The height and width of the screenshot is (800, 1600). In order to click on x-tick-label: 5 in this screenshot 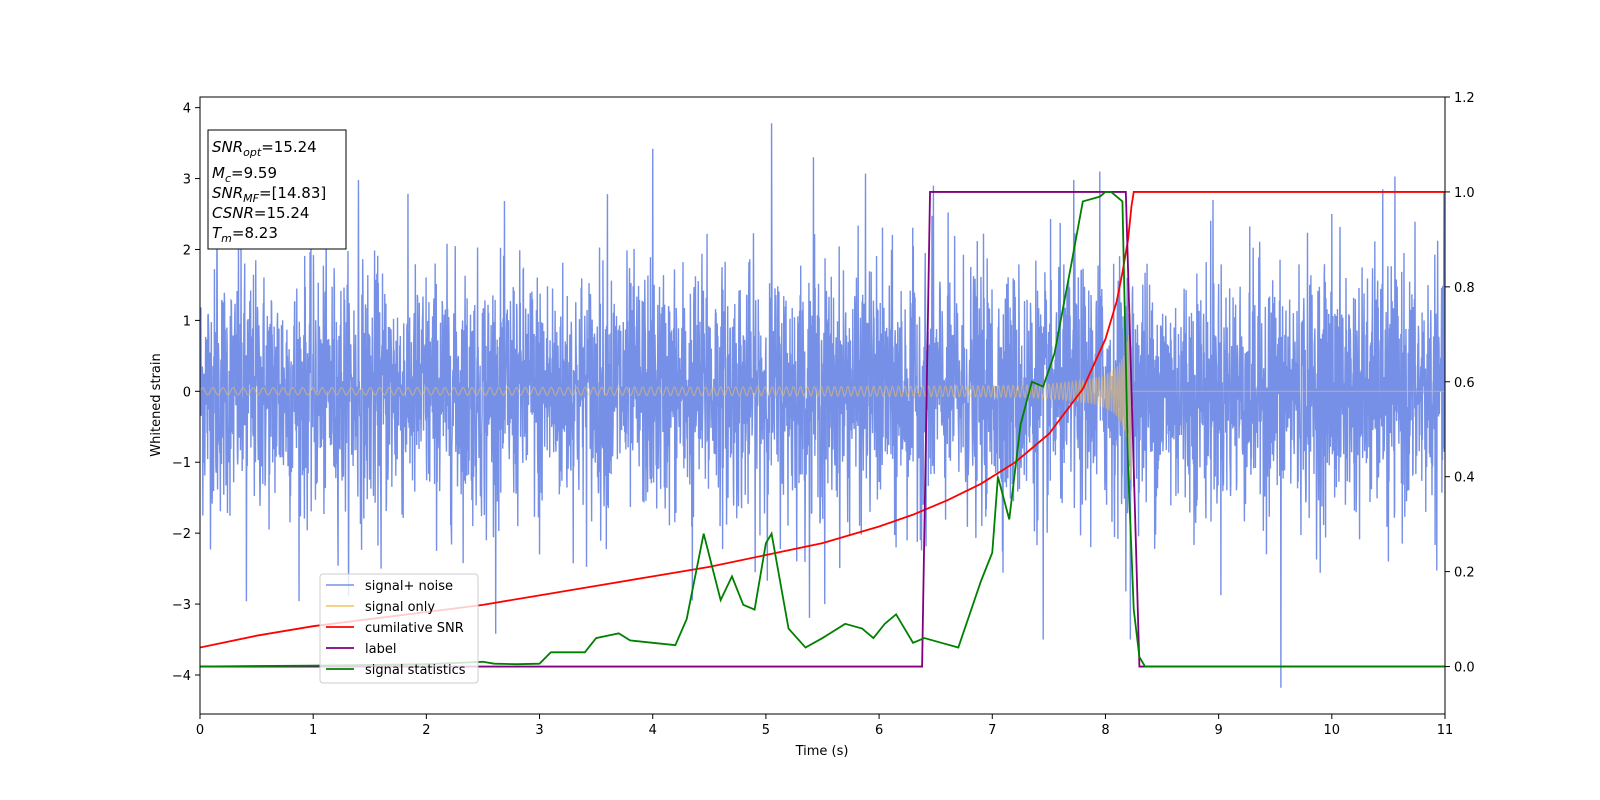, I will do `click(766, 730)`.